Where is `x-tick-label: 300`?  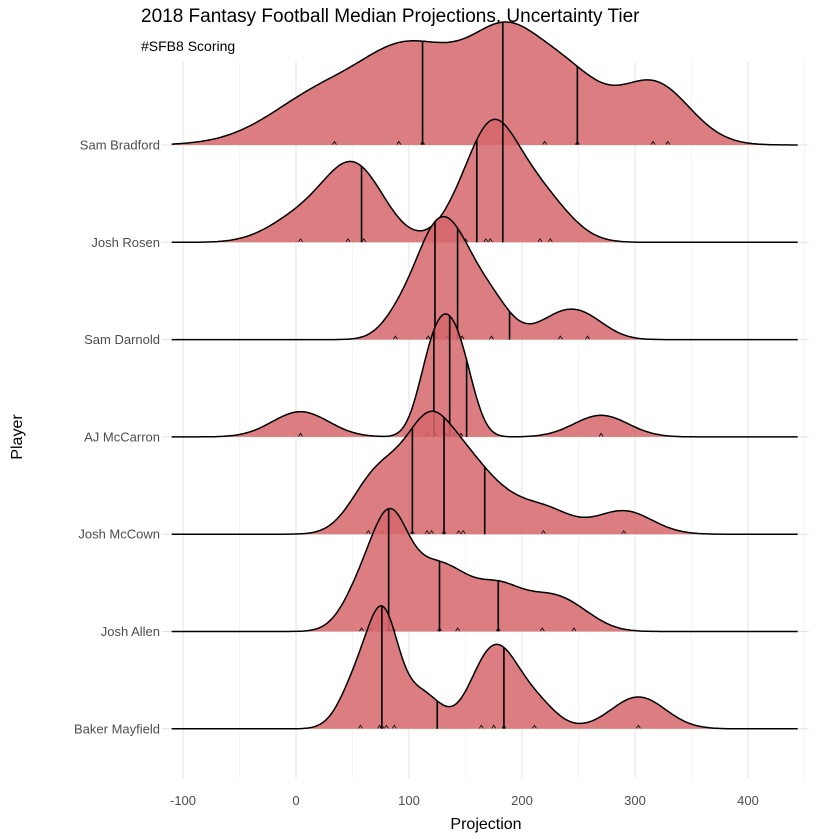 x-tick-label: 300 is located at coordinates (635, 800).